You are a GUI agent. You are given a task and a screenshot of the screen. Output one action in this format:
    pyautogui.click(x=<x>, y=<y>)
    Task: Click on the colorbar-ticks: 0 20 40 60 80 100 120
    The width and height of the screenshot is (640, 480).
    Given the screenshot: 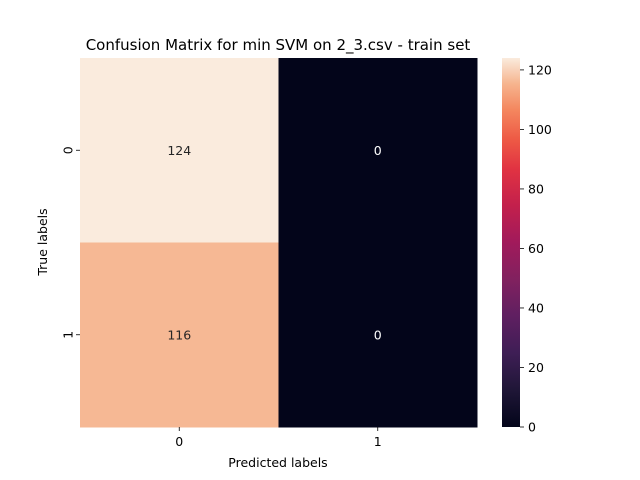 What is the action you would take?
    pyautogui.click(x=536, y=248)
    